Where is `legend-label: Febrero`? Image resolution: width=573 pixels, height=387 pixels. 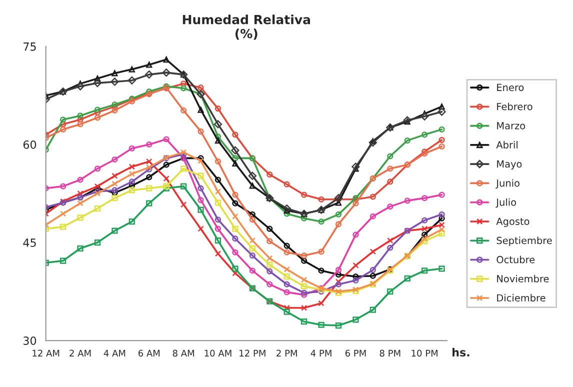 legend-label: Febrero is located at coordinates (514, 106).